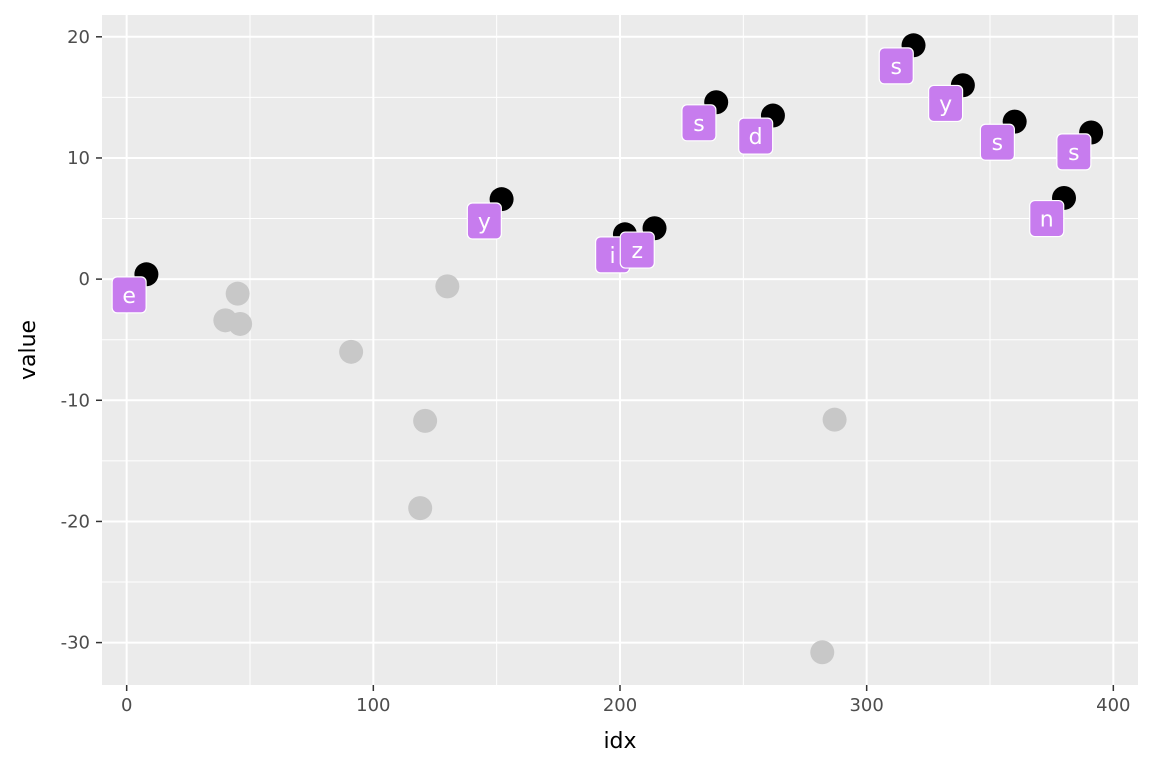  I want to click on x-axis-title: idx, so click(619, 741).